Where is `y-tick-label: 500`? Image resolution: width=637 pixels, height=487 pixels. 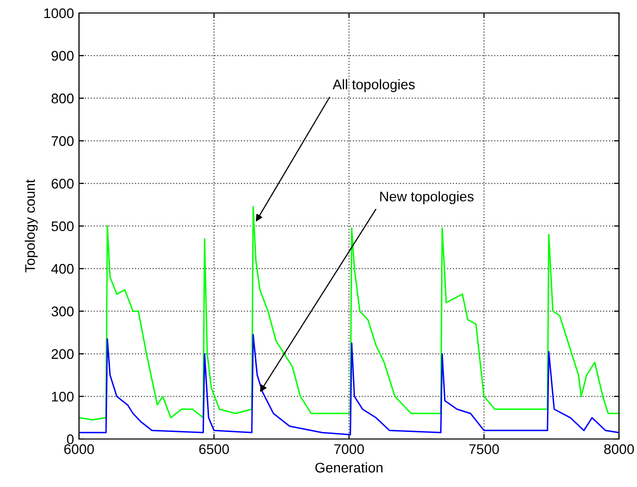 y-tick-label: 500 is located at coordinates (63, 226).